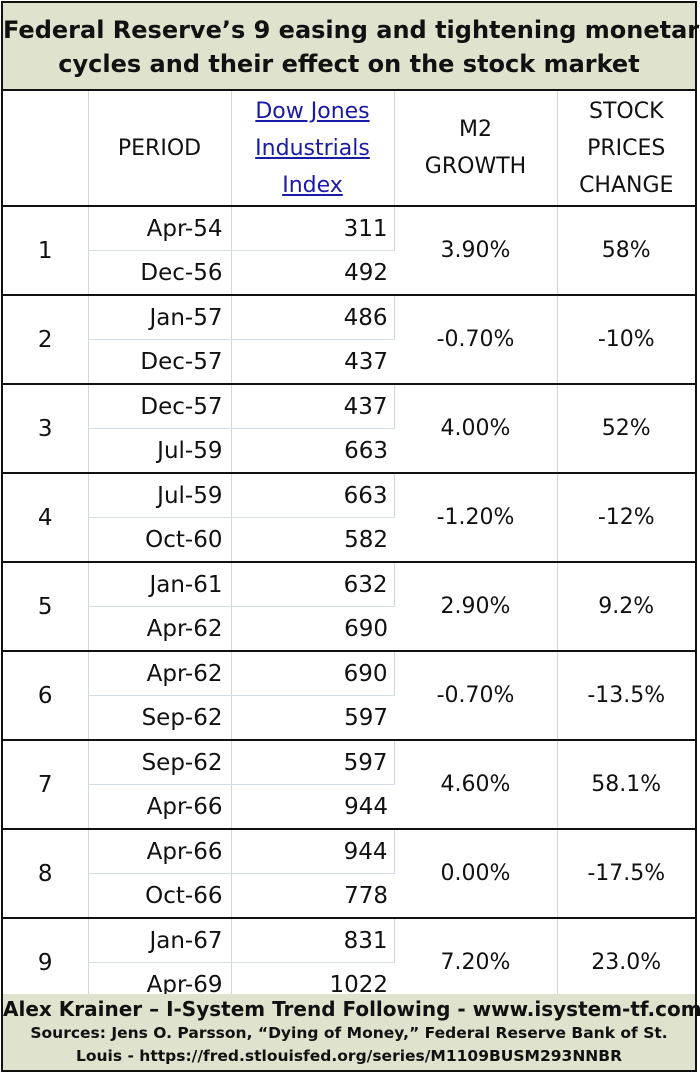 The width and height of the screenshot is (700, 1075). I want to click on table-row: 5 Jan-61 632 2.90% 9.2%, so click(349, 607).